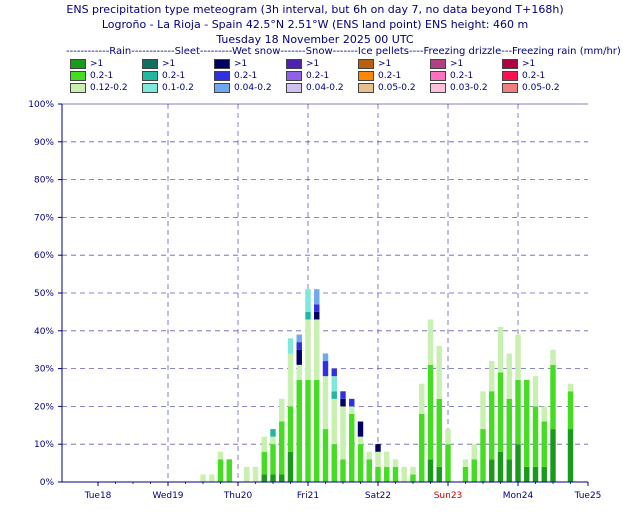  Describe the element at coordinates (167, 496) in the screenshot. I see `x-day-label: Wed19` at that location.